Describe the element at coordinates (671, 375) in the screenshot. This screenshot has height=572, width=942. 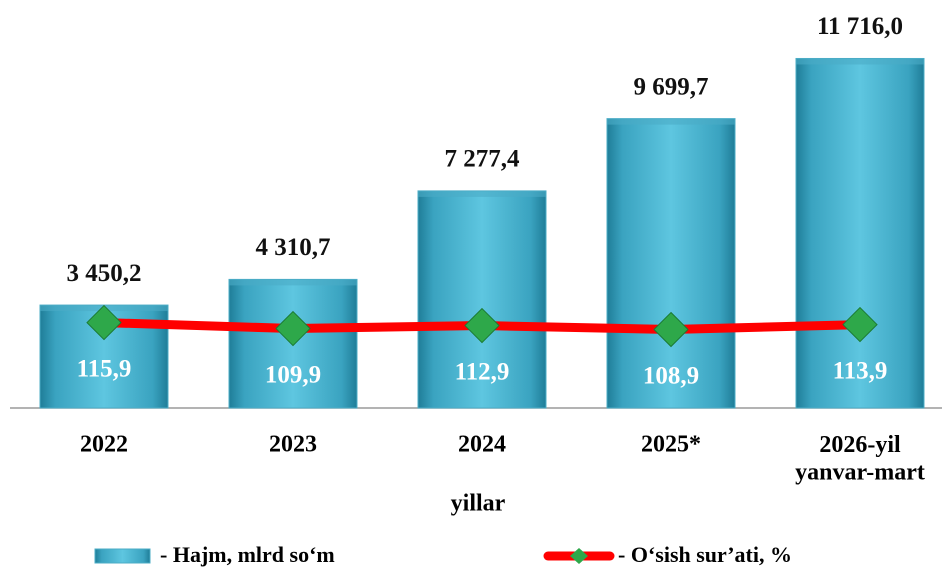
I see `line-value-label: 108,9` at that location.